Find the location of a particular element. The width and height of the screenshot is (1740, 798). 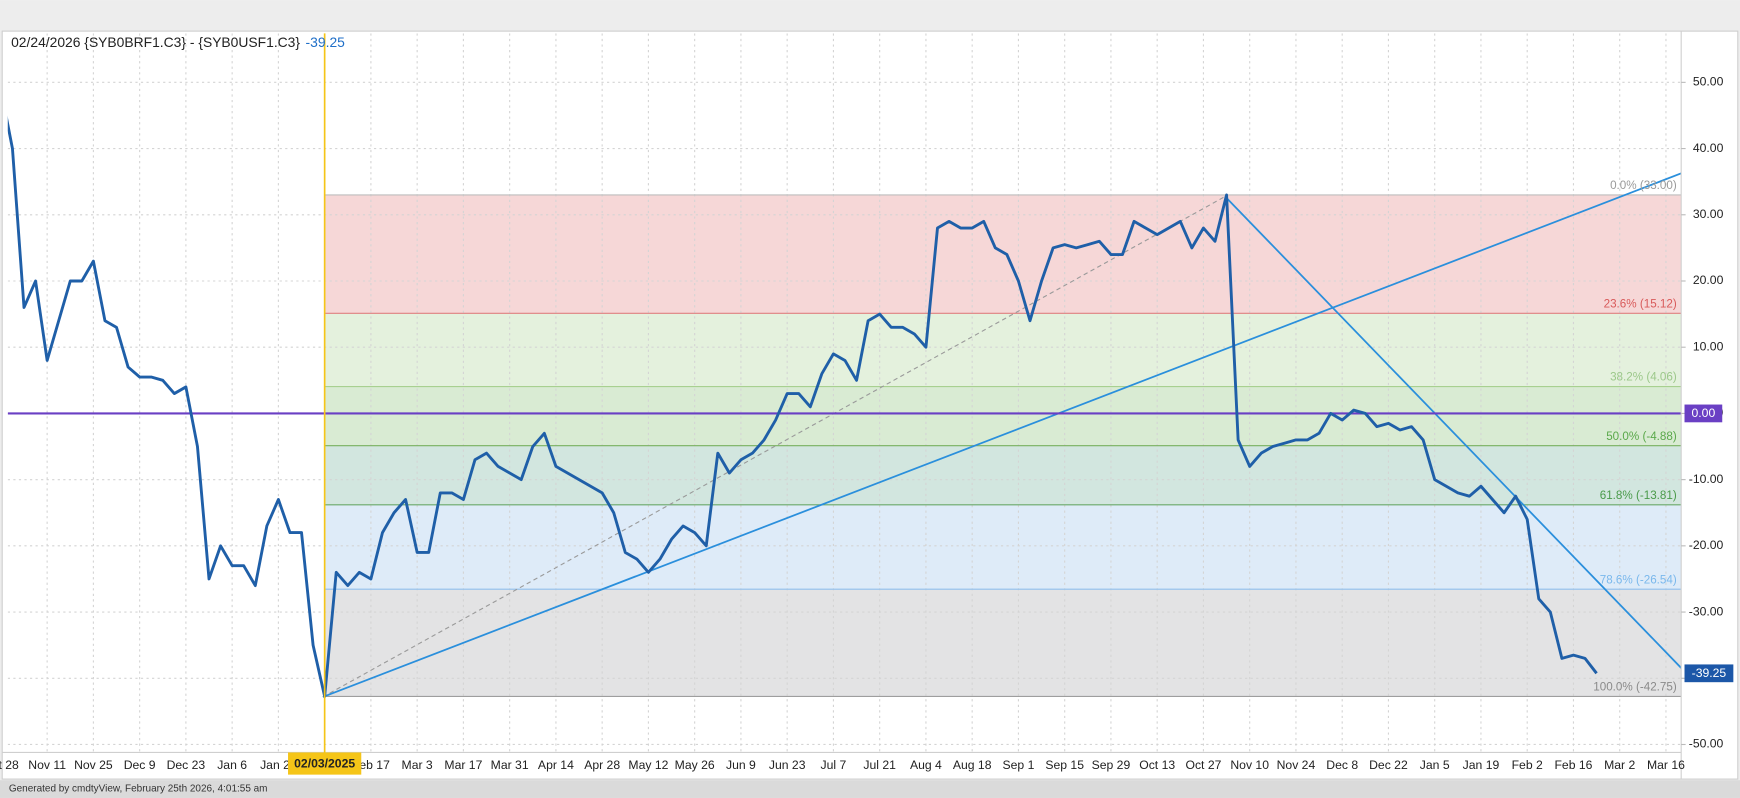

x-tick-label: Jul 21 is located at coordinates (879, 765).